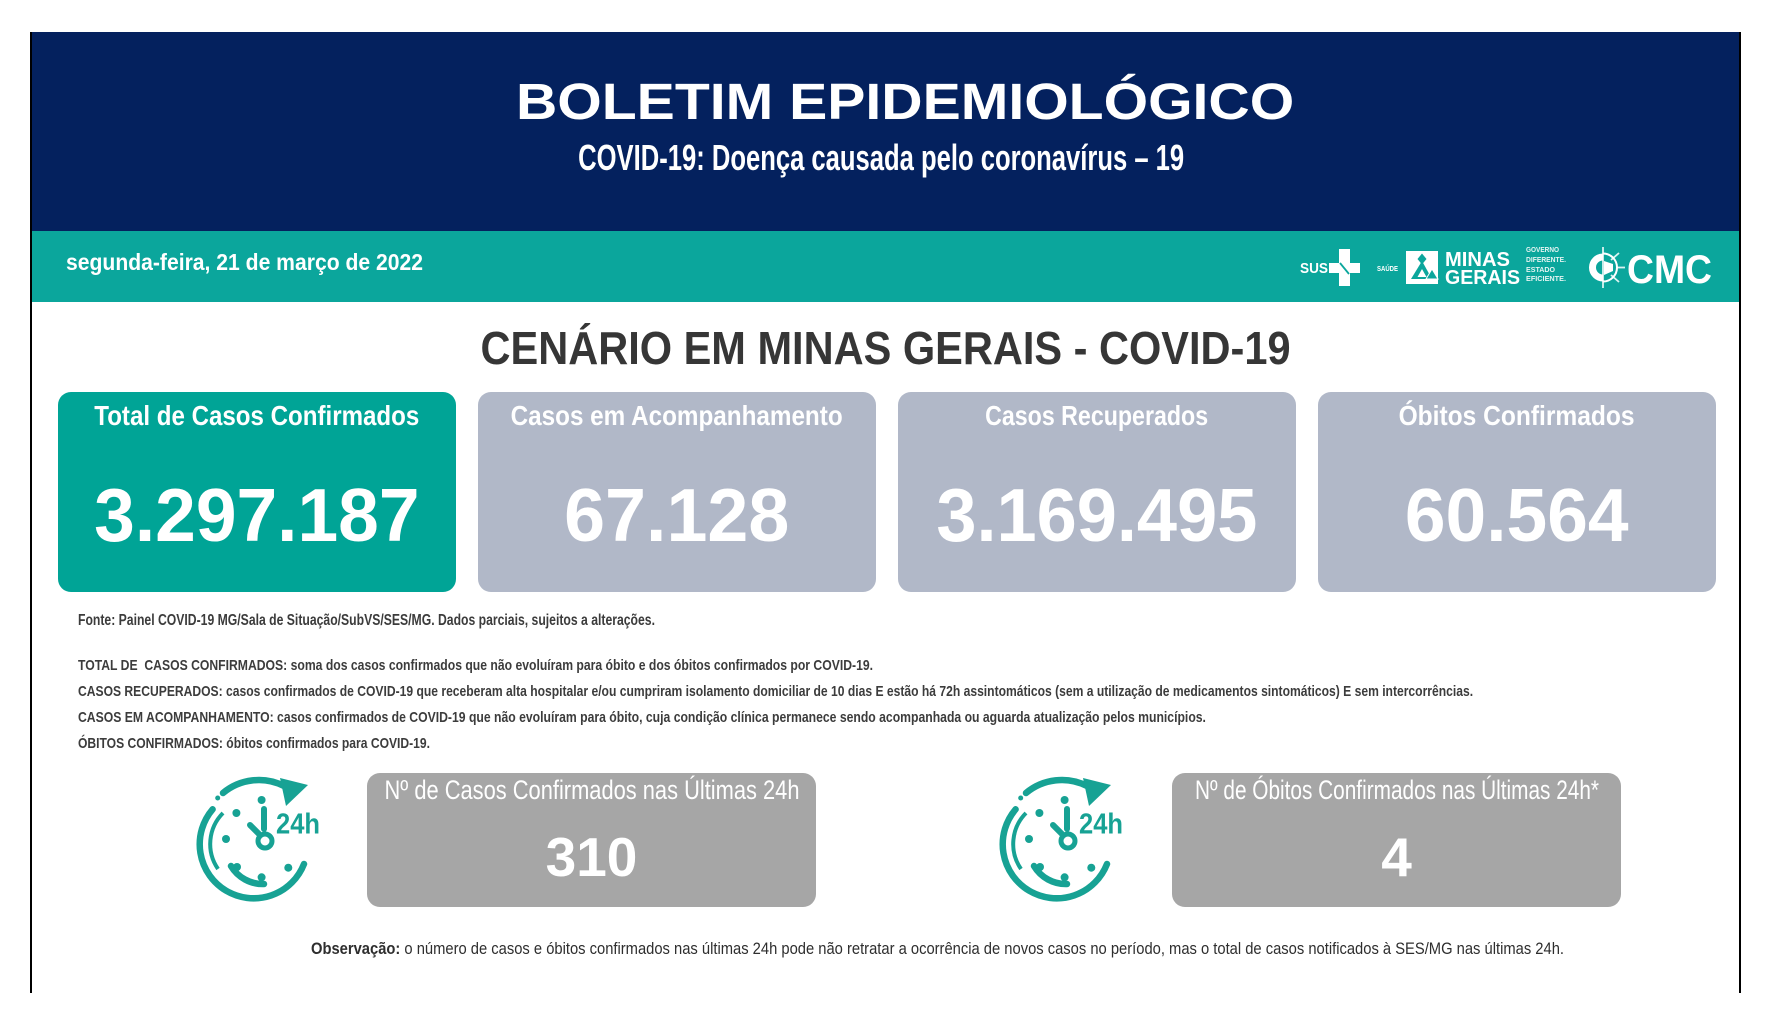  Describe the element at coordinates (1542, 249) in the screenshot. I see `svg-text: GOVERNO` at that location.